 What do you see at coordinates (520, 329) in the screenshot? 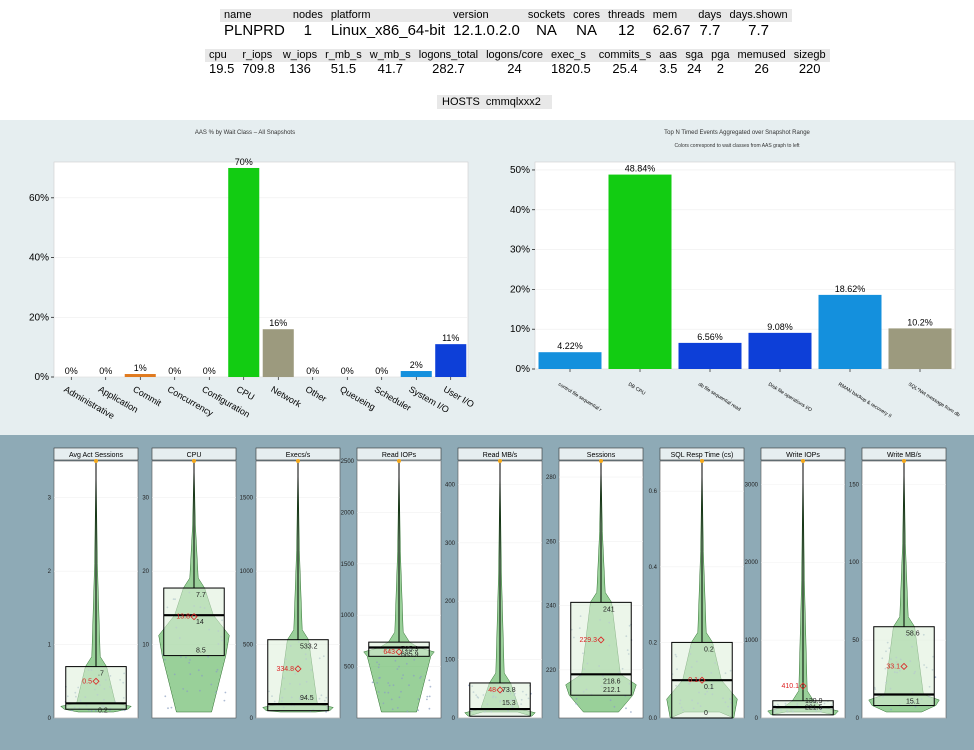
I see `topn-ytick-label: 10%` at bounding box center [520, 329].